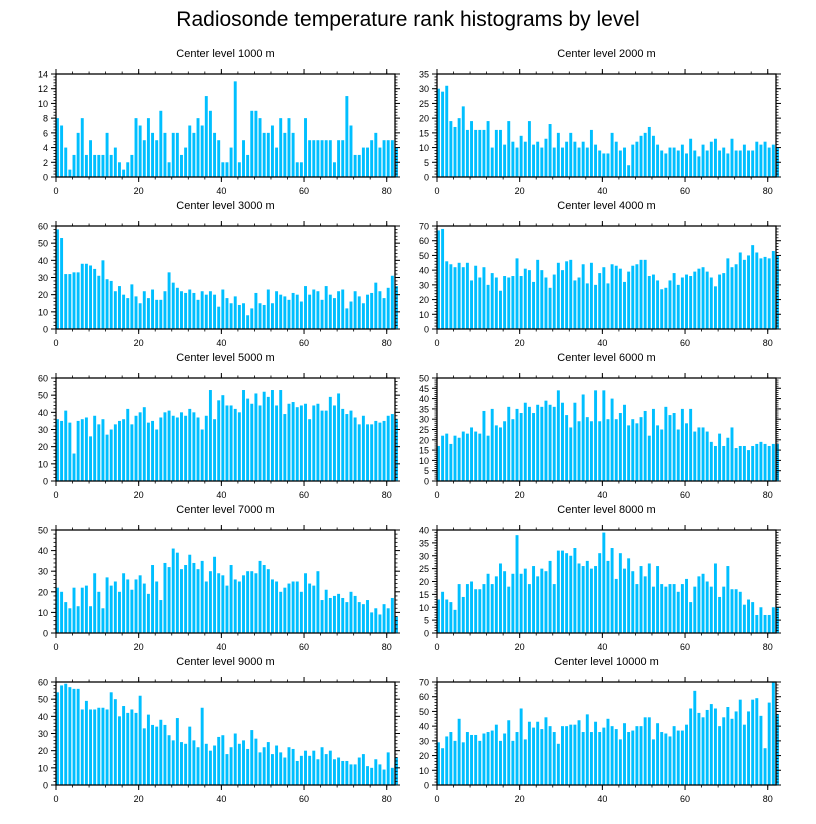 The height and width of the screenshot is (824, 816). What do you see at coordinates (43, 531) in the screenshot?
I see `y-tick-label: 50` at bounding box center [43, 531].